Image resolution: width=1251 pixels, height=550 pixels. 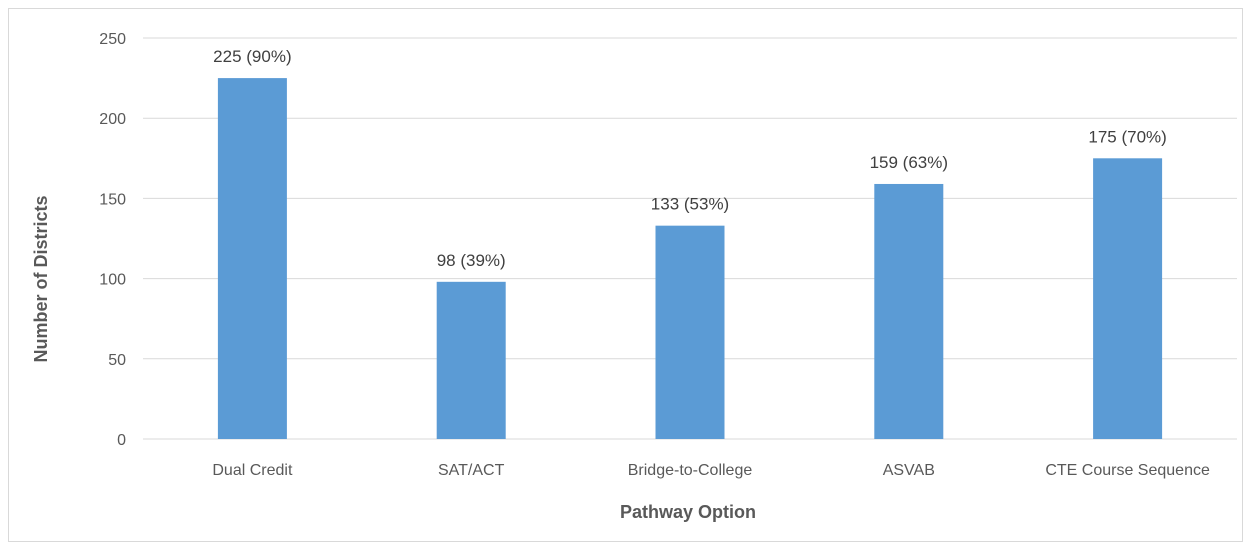 I want to click on y-tick-label: 100, so click(x=112, y=280).